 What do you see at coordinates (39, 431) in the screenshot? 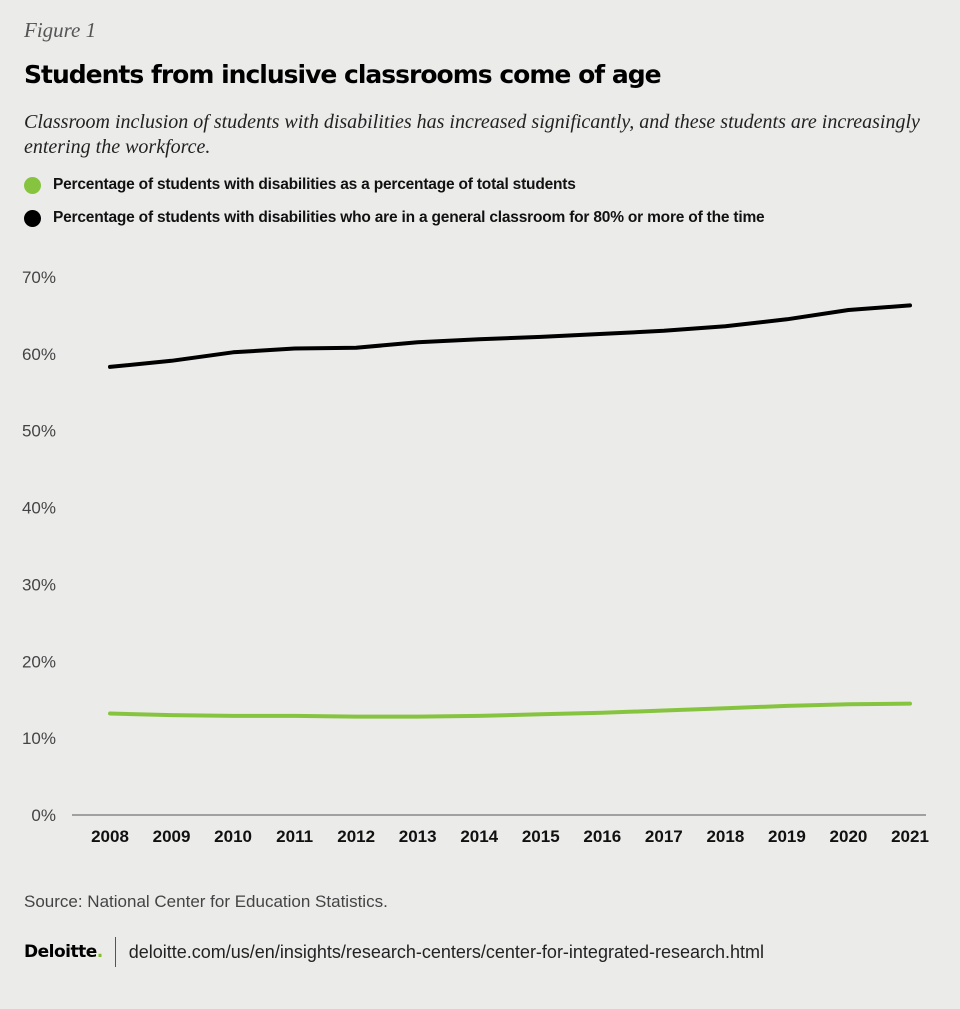
I see `y-tick-label: 50%` at bounding box center [39, 431].